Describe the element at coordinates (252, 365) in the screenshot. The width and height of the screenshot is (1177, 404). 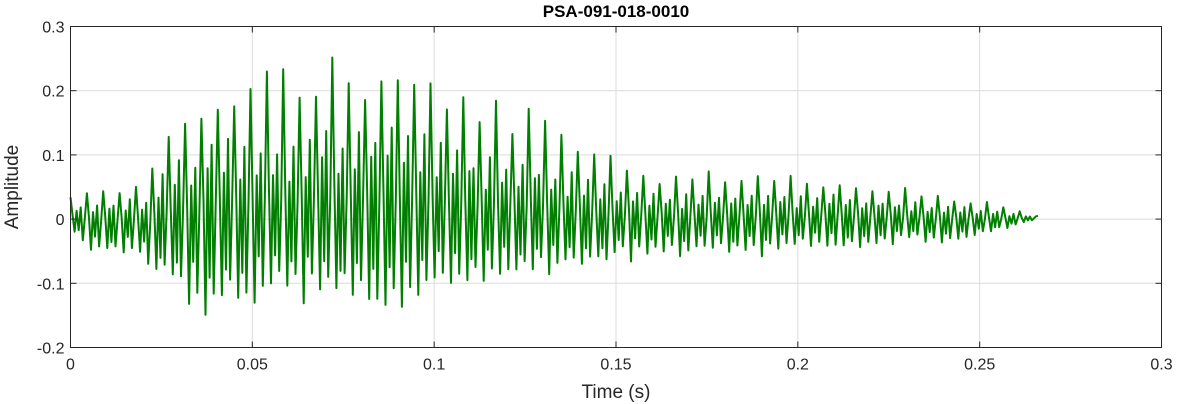
I see `x-tick-label: 0.05` at that location.